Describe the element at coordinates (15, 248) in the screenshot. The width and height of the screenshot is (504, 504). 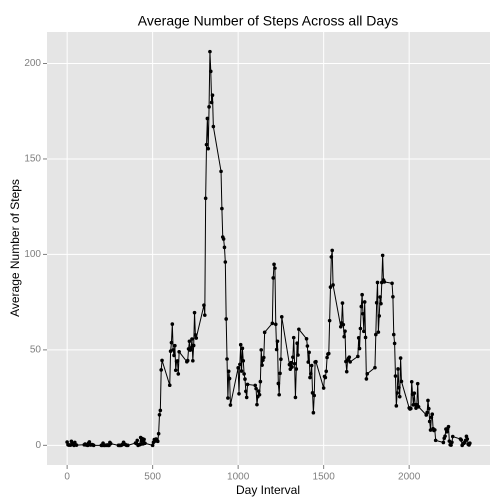
I see `y-axis-label: Average Number of Steps` at that location.